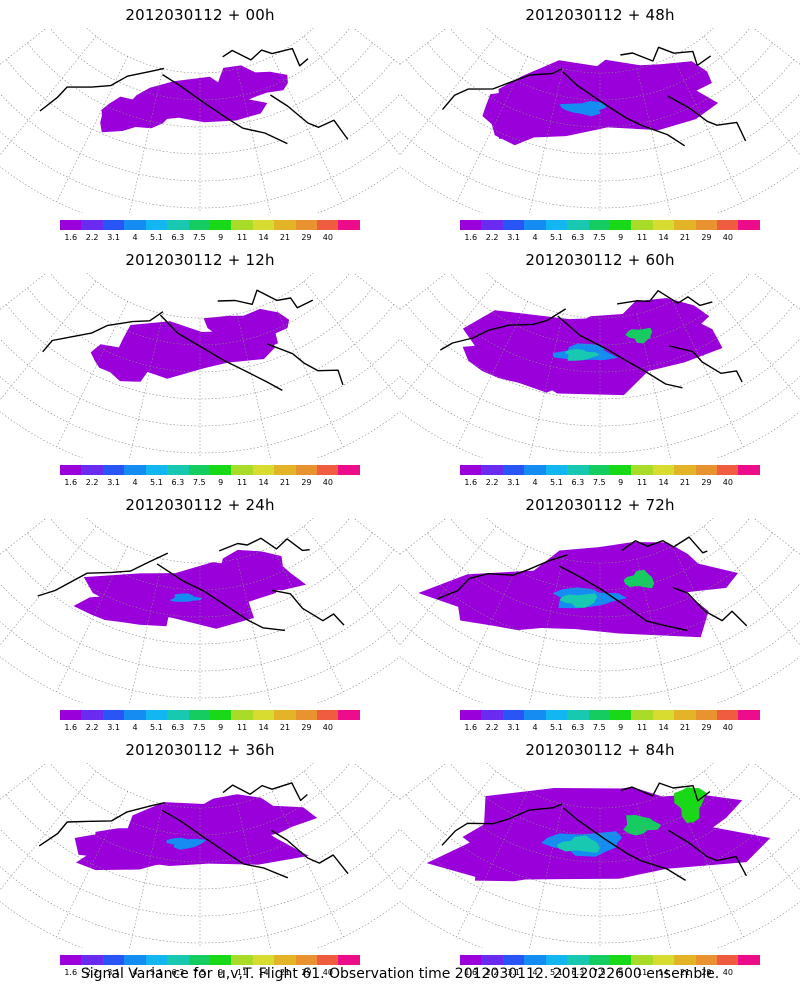 The height and width of the screenshot is (1000, 800). What do you see at coordinates (600, 750) in the screenshot?
I see `panel-title: 2012030112 + 84h` at bounding box center [600, 750].